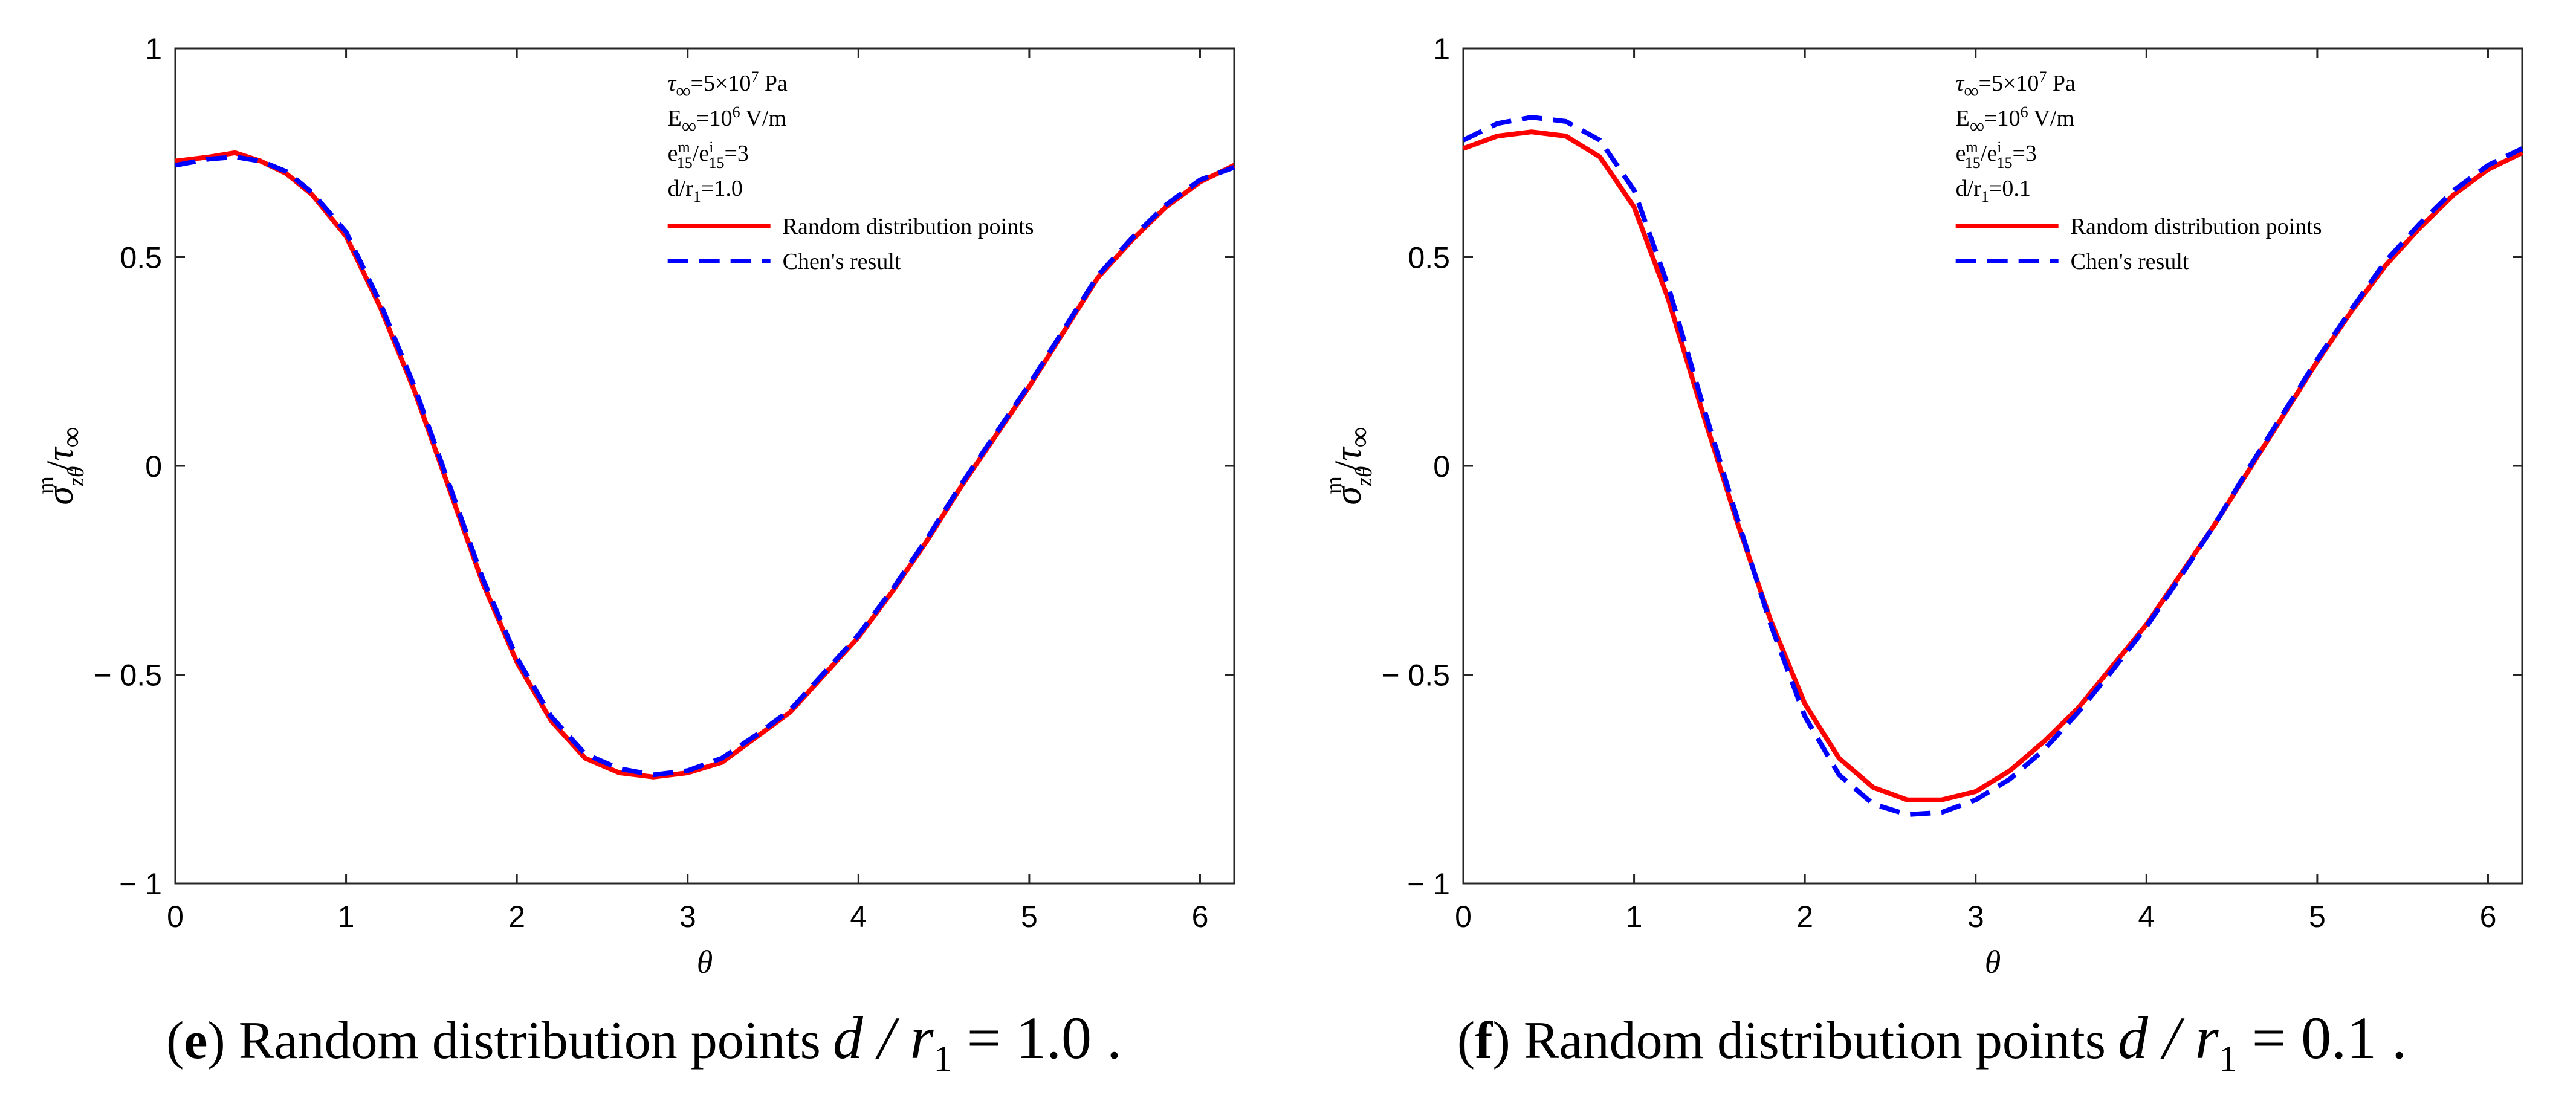 The image size is (2576, 1104). What do you see at coordinates (196, 1041) in the screenshot?
I see `caption-letter: e` at bounding box center [196, 1041].